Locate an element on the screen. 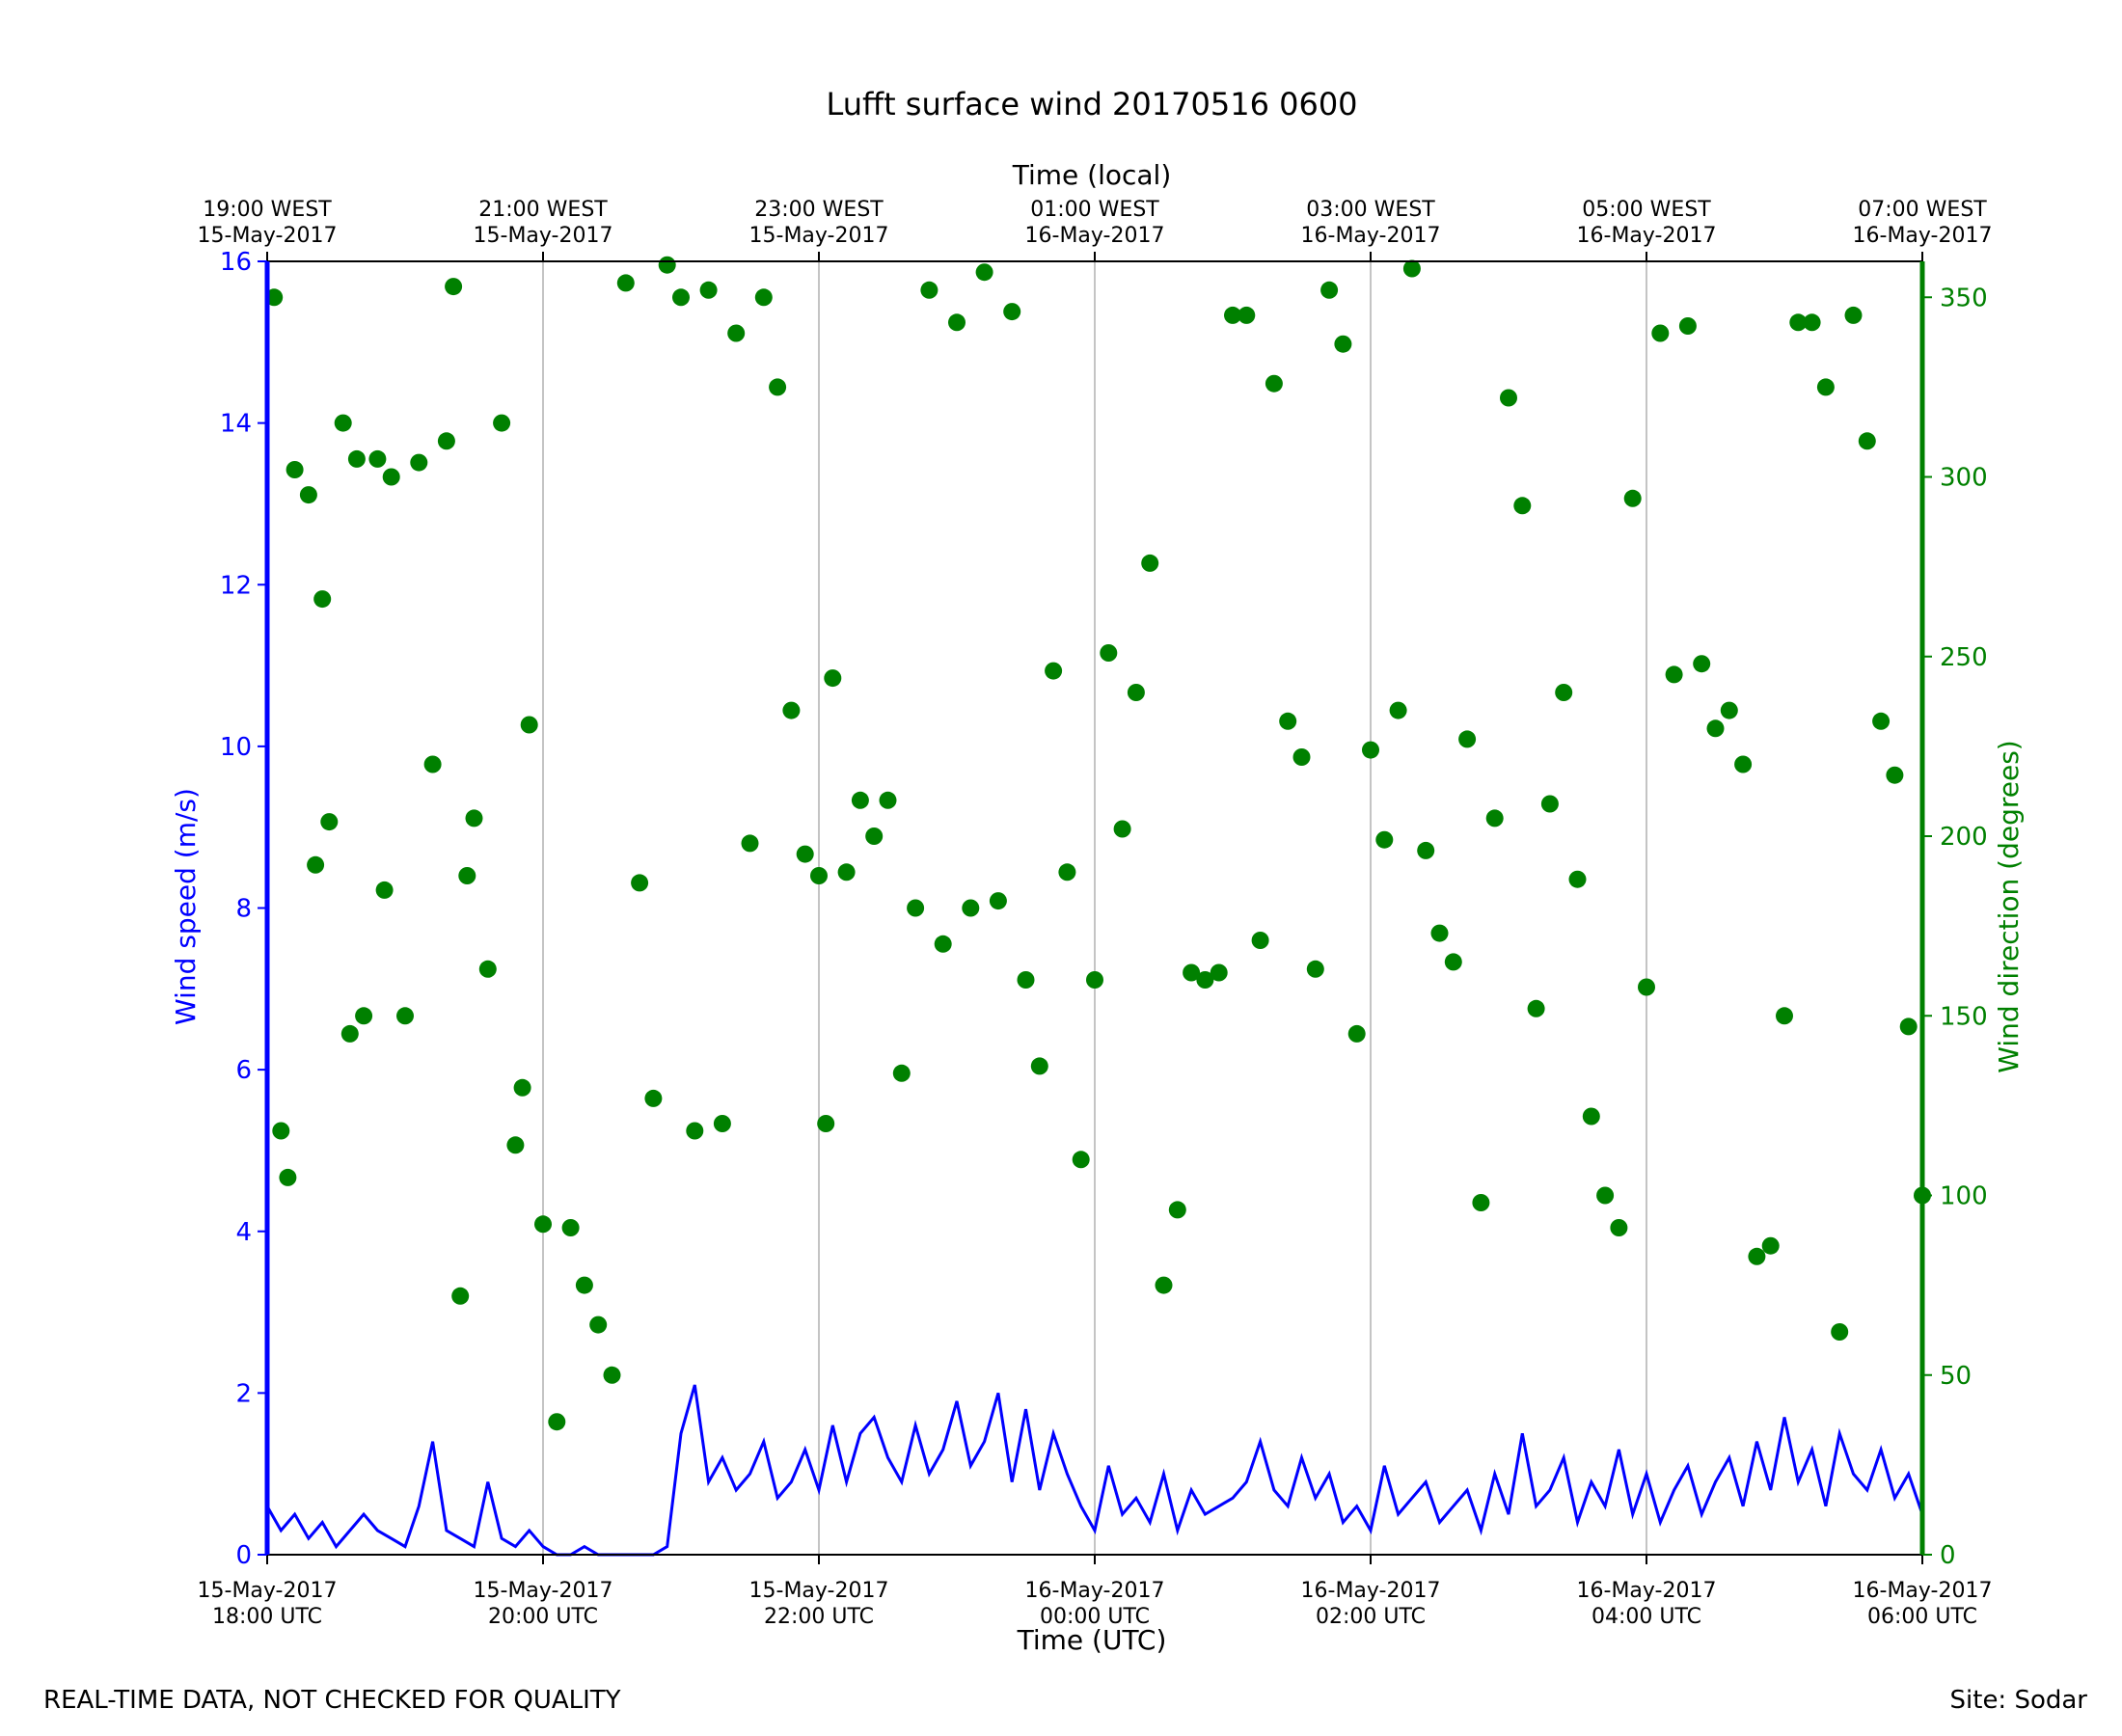  x-tick-label-top: 23:00 WEST 15-May-2017 is located at coordinates (819, 223).